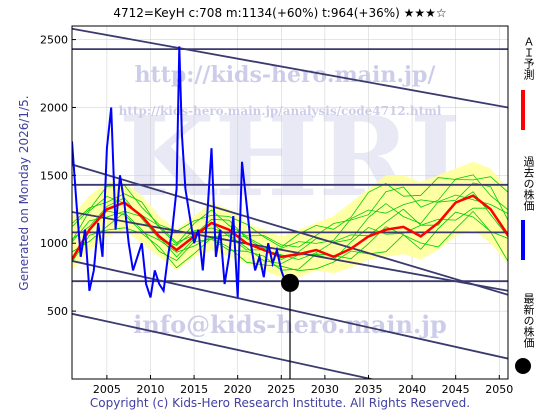 The width and height of the screenshot is (560, 420). I want to click on legend-latest-marker, so click(523, 366).